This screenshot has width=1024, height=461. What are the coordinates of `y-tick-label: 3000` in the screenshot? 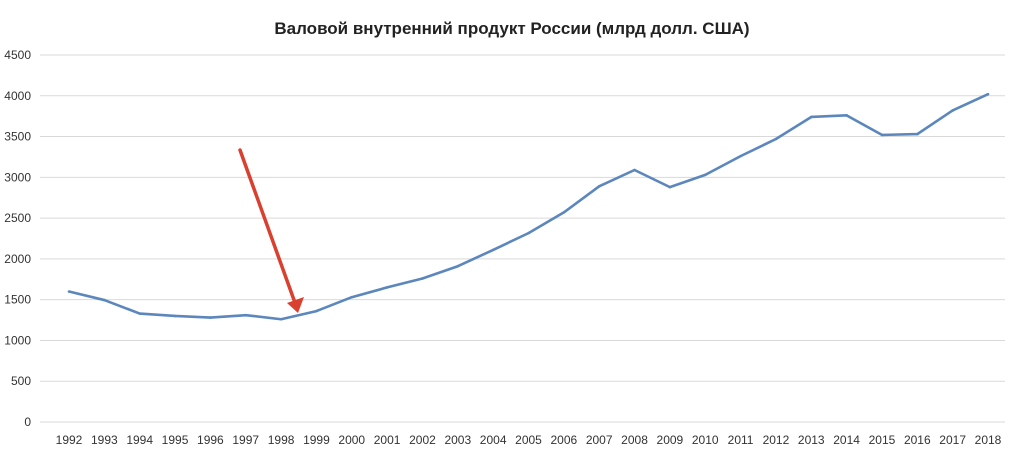 It's located at (17, 177).